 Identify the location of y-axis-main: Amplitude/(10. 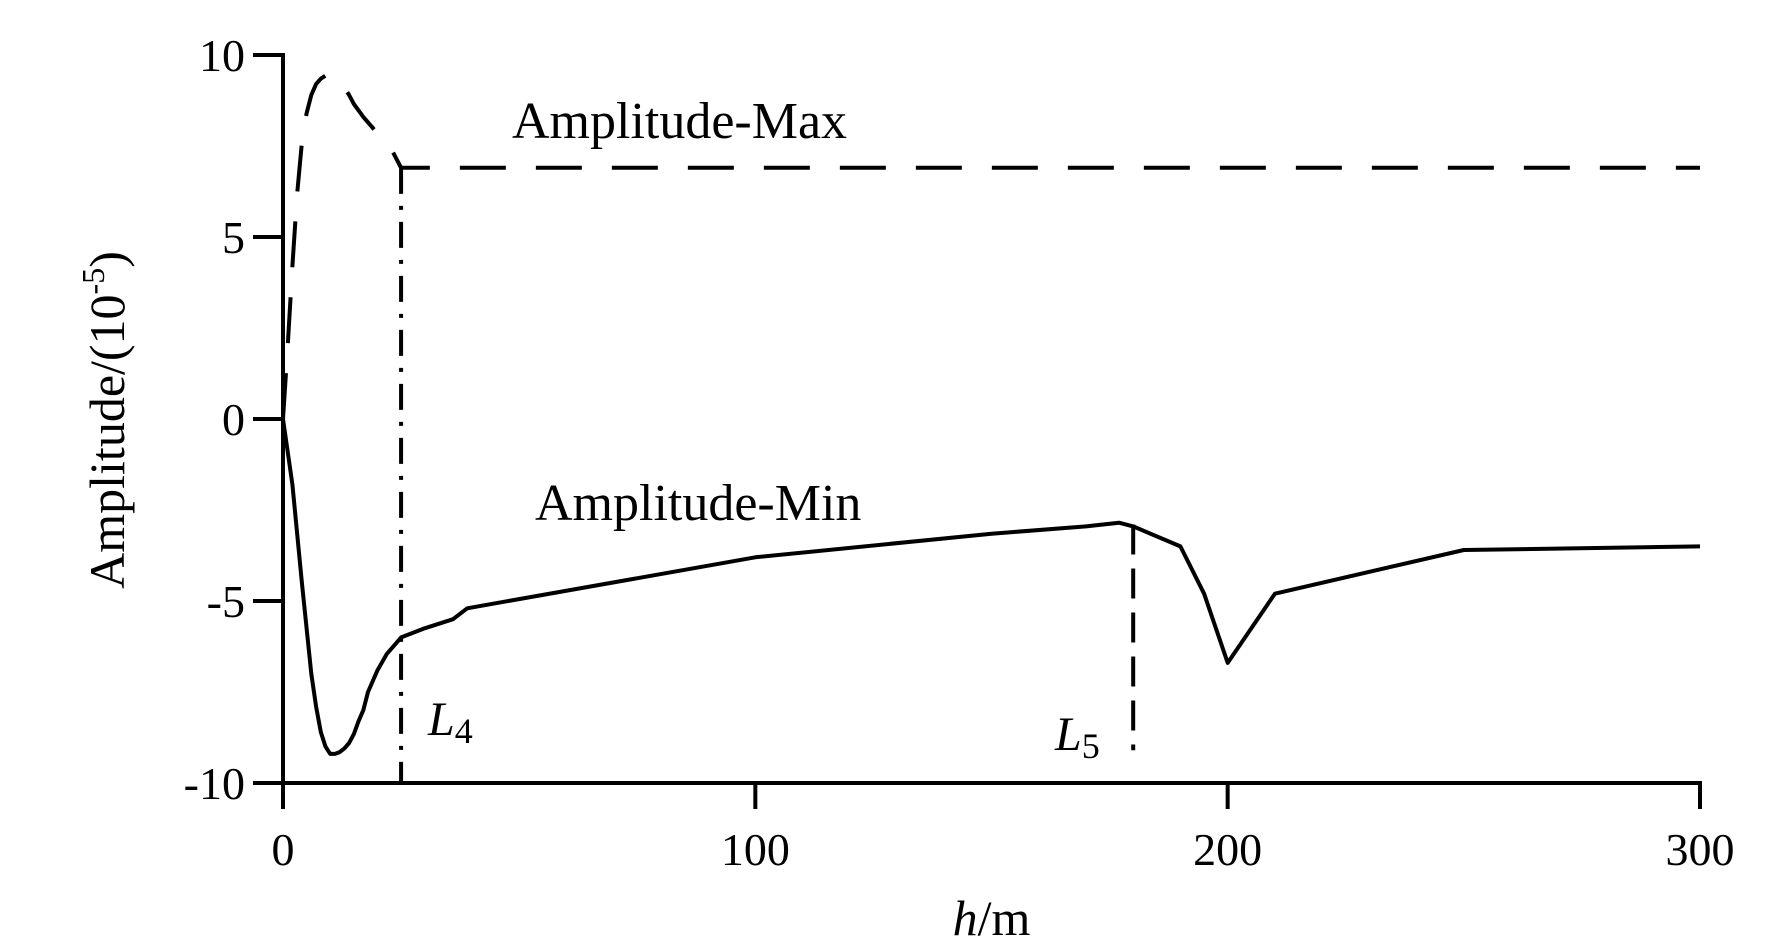
(107, 441).